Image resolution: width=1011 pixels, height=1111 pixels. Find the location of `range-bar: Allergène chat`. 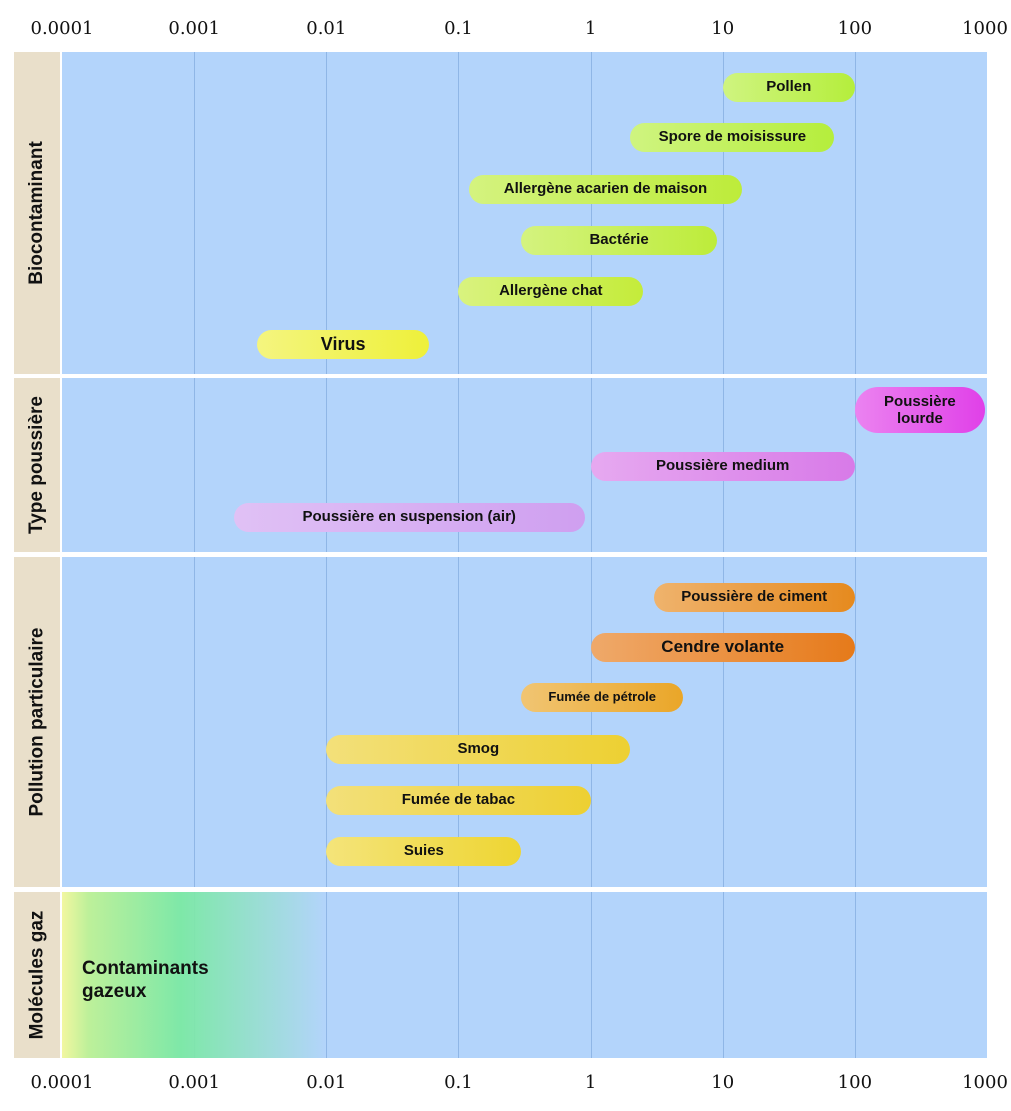

range-bar: Allergène chat is located at coordinates (551, 291).